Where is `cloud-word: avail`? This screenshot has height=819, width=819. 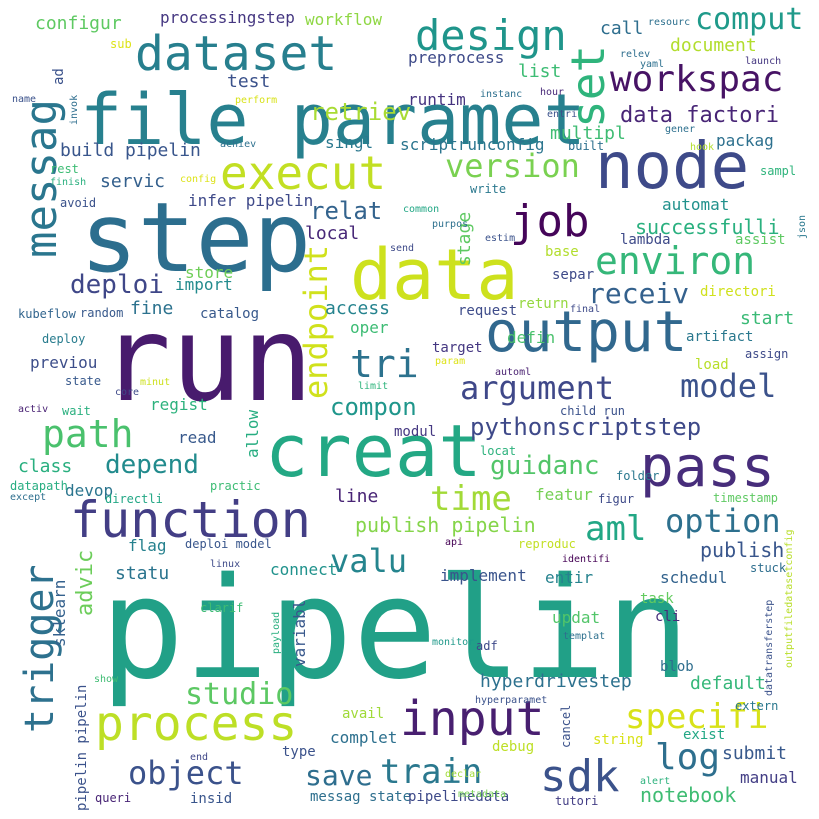
cloud-word: avail is located at coordinates (363, 714).